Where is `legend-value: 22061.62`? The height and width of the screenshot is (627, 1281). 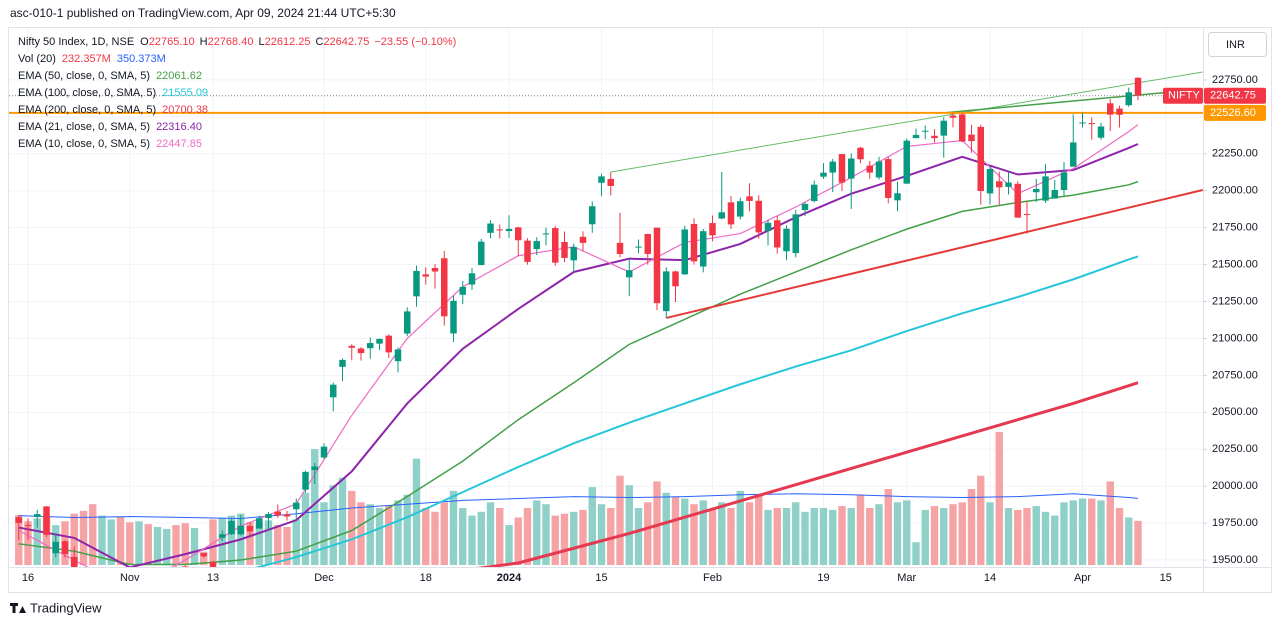
legend-value: 22061.62 is located at coordinates (179, 76).